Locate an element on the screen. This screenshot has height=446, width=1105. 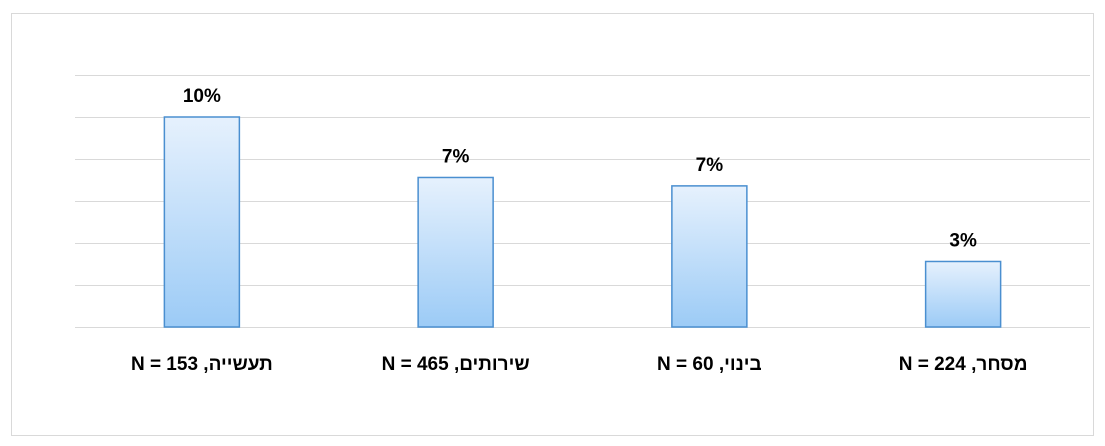
data-label-2: 7% is located at coordinates (456, 156).